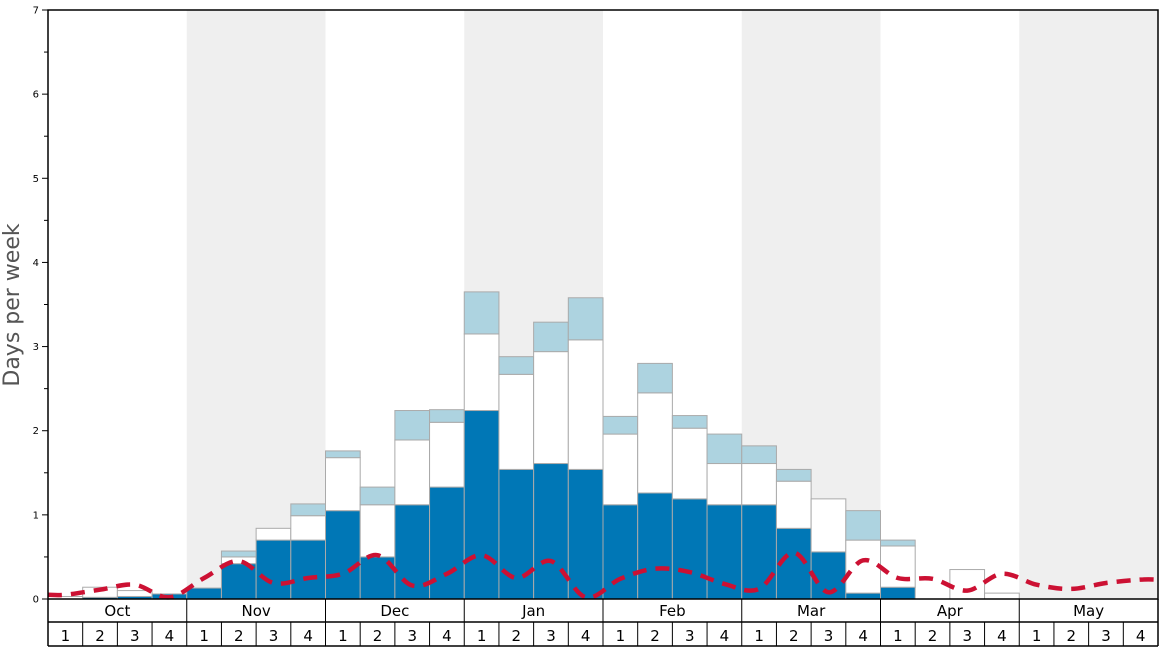 Image resolution: width=1168 pixels, height=648 pixels. What do you see at coordinates (672, 611) in the screenshot?
I see `month-label: Feb` at bounding box center [672, 611].